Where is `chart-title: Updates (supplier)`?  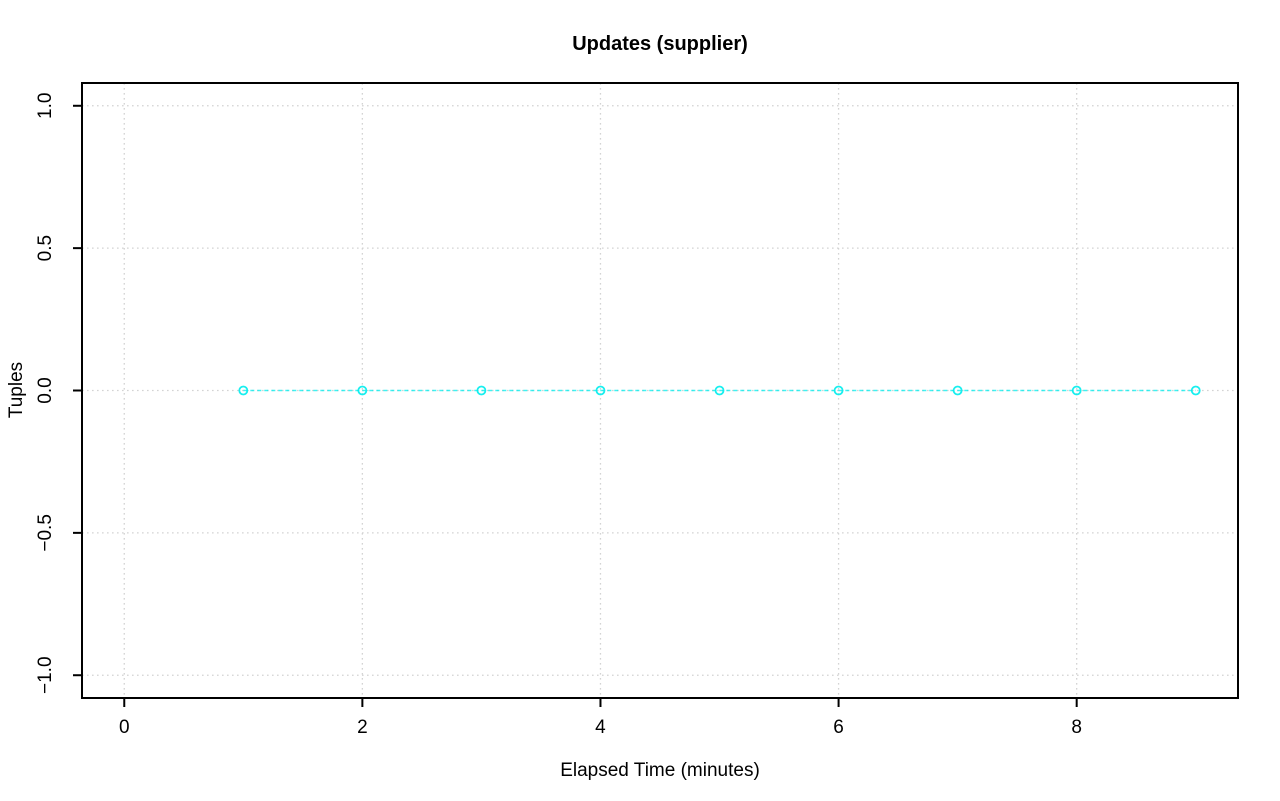
chart-title: Updates (supplier) is located at coordinates (660, 44).